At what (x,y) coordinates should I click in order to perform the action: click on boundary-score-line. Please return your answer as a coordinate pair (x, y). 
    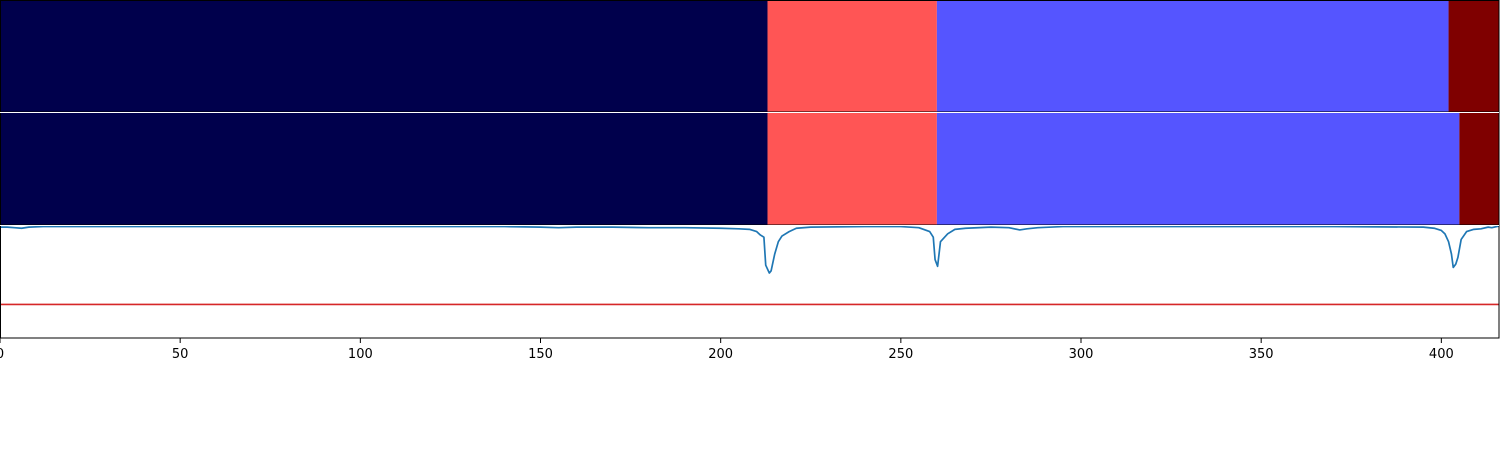
    Looking at the image, I should click on (750, 249).